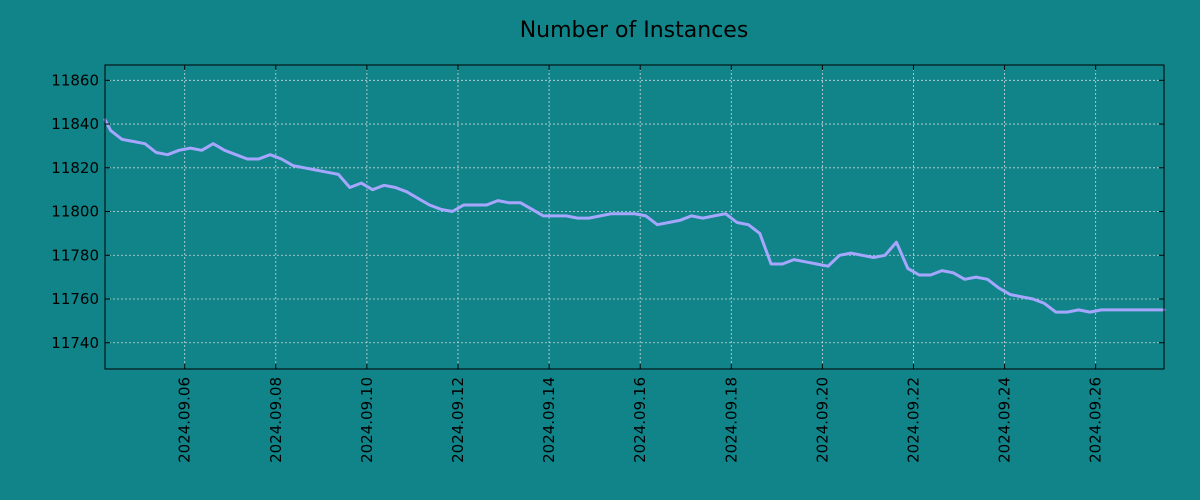 The width and height of the screenshot is (1200, 500). I want to click on x-tick-label: 2024.09.24, so click(1005, 420).